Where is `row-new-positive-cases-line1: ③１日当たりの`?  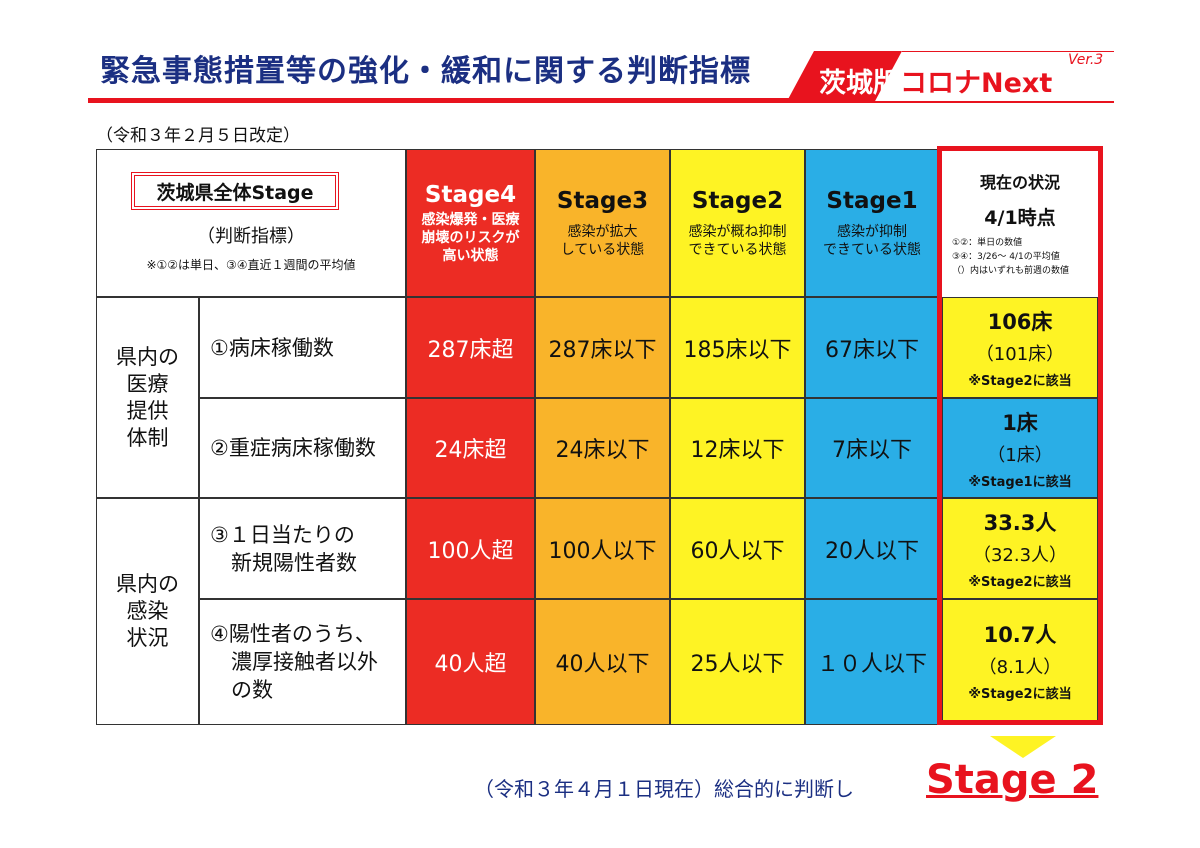 row-new-positive-cases-line1: ③１日当たりの is located at coordinates (282, 534).